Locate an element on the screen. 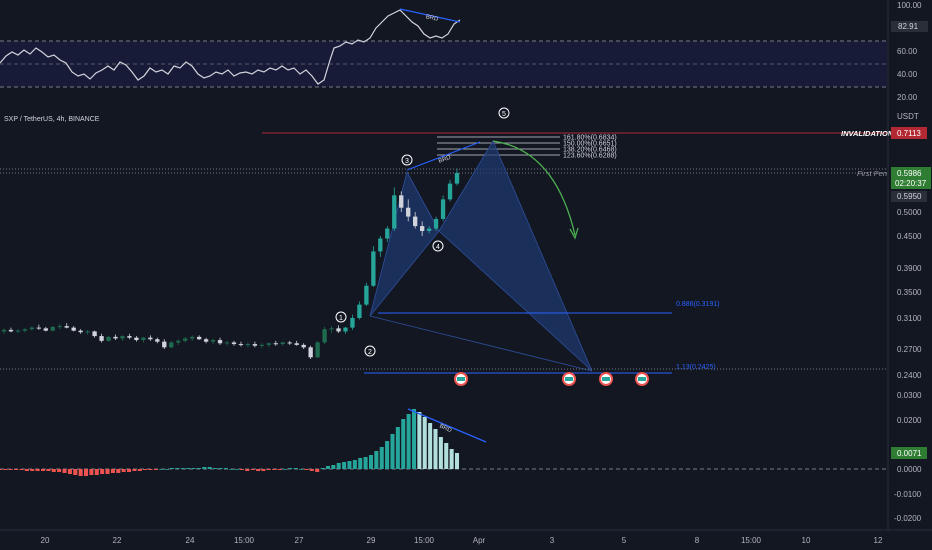  svg-text: 2 is located at coordinates (370, 352).